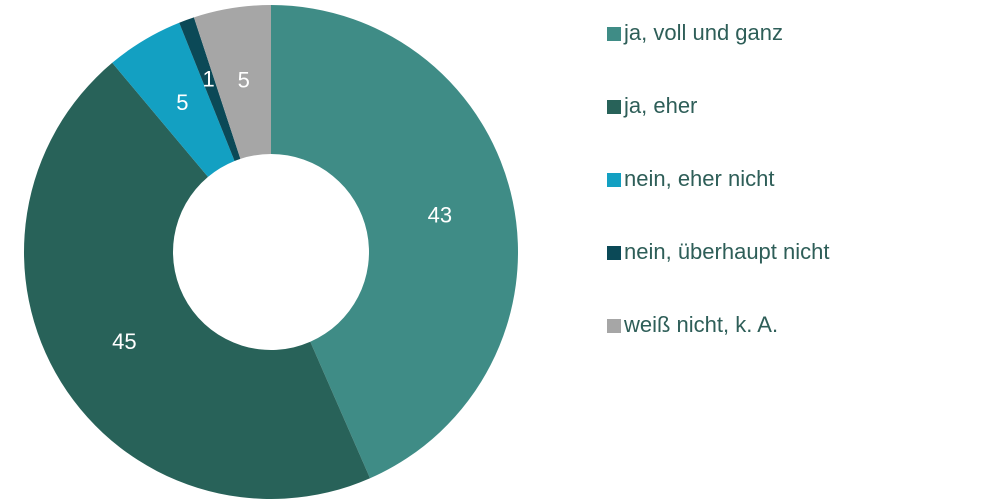  Describe the element at coordinates (703, 32) in the screenshot. I see `legend-label: ja, voll und ganz` at that location.